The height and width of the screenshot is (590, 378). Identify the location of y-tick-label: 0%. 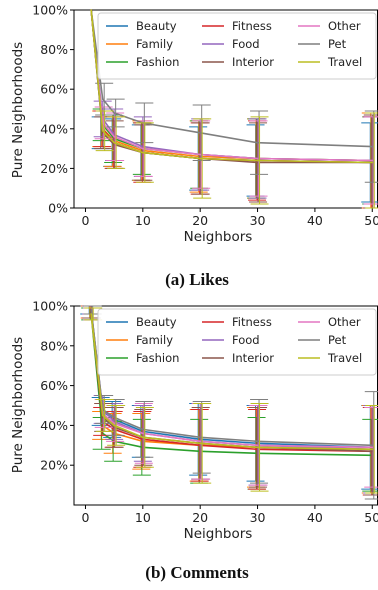
(58, 208).